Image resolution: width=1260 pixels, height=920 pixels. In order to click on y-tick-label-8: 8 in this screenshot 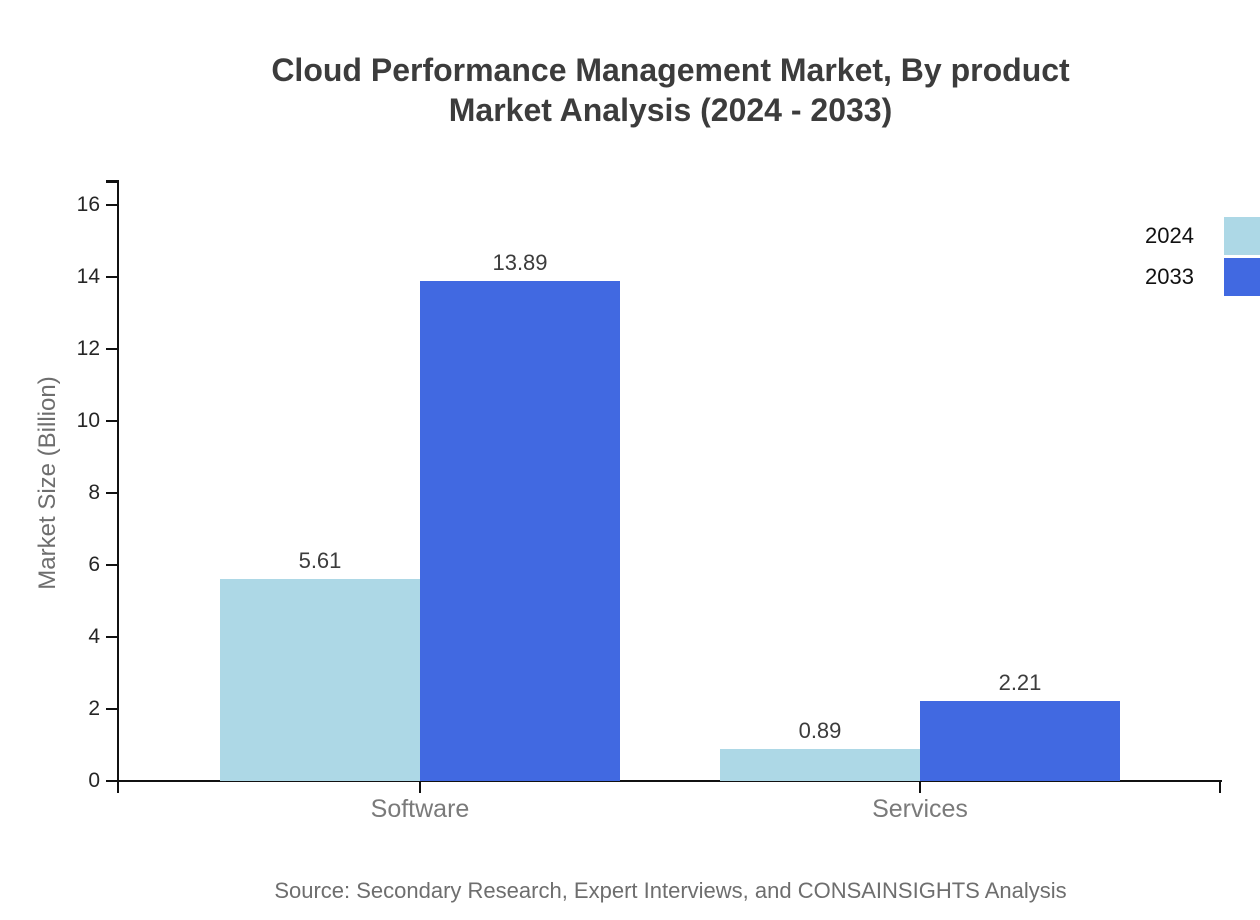, I will do `click(94, 492)`.